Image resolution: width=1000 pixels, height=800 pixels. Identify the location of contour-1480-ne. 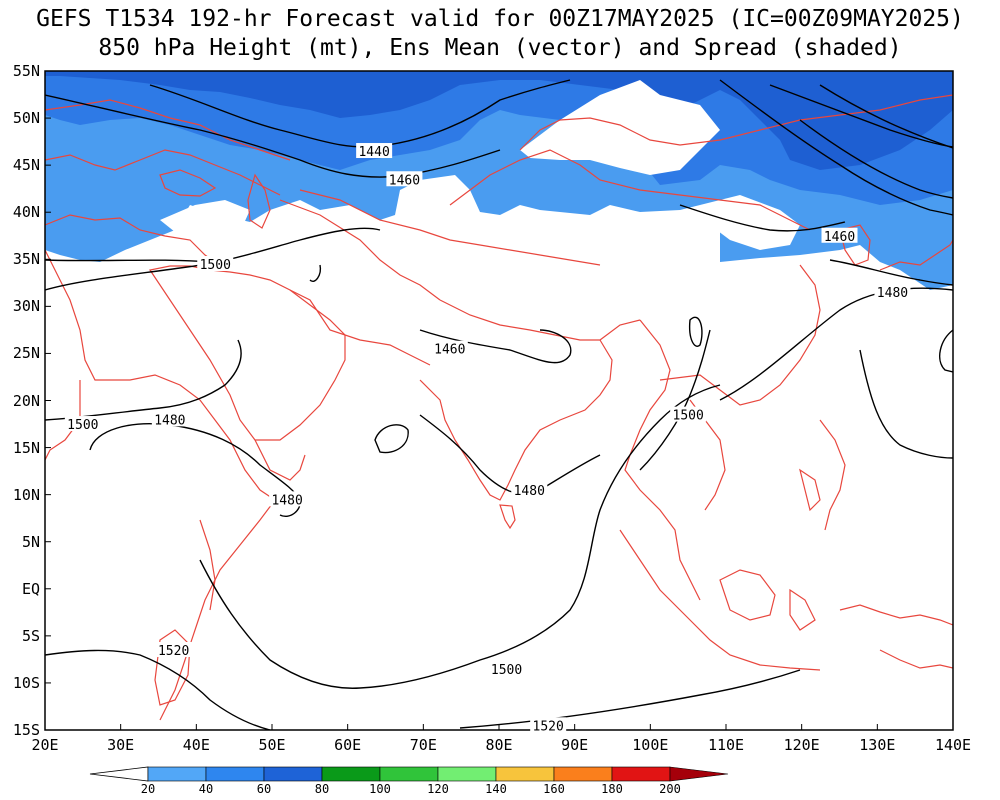
(891, 272).